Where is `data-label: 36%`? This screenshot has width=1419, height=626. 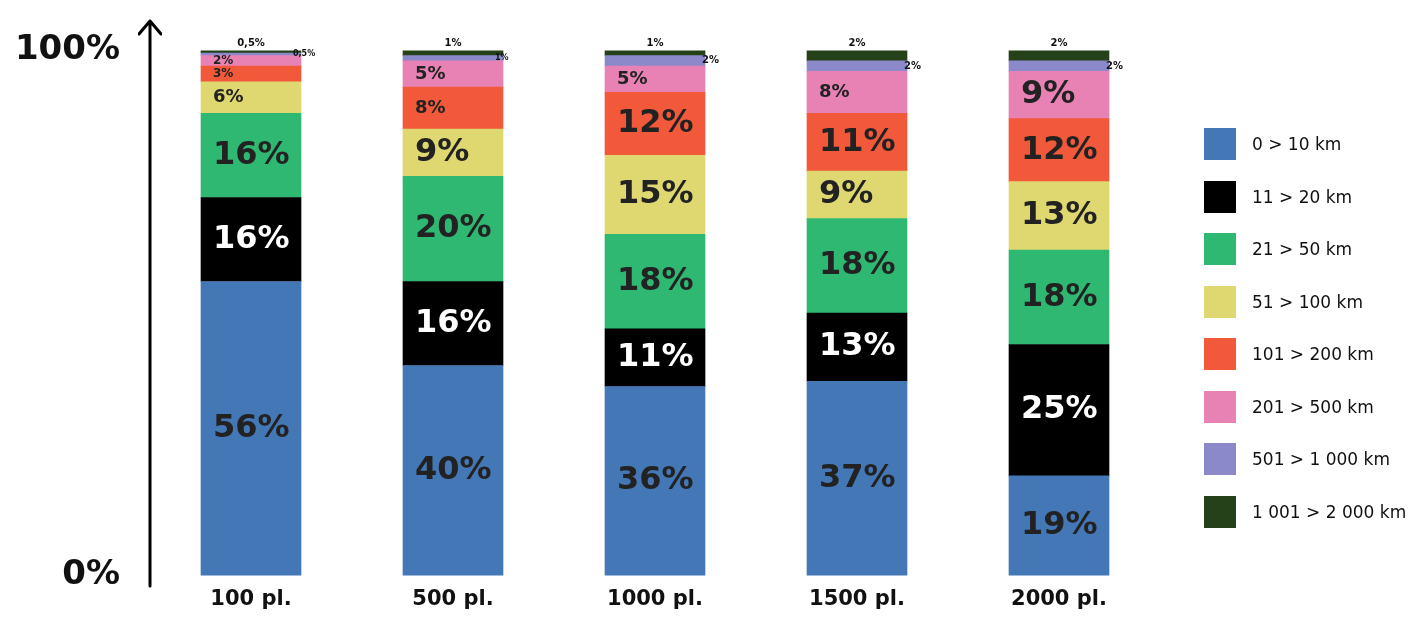 data-label: 36% is located at coordinates (655, 478).